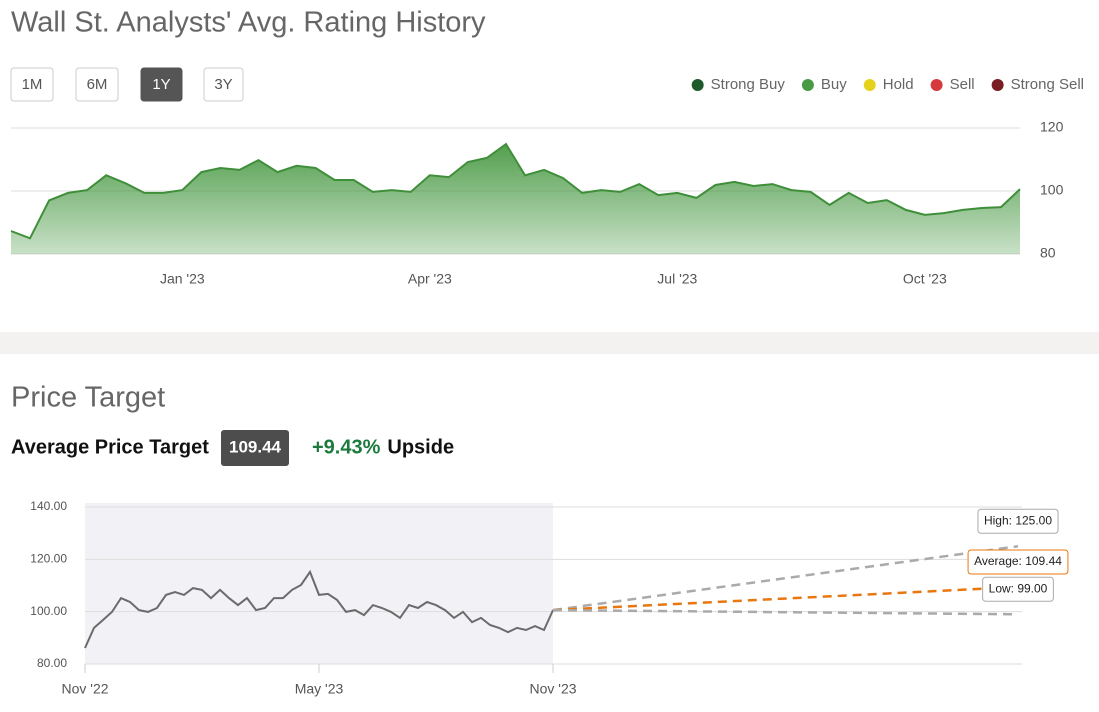 The height and width of the screenshot is (712, 1099). I want to click on y-tick-label: 100, so click(1052, 190).